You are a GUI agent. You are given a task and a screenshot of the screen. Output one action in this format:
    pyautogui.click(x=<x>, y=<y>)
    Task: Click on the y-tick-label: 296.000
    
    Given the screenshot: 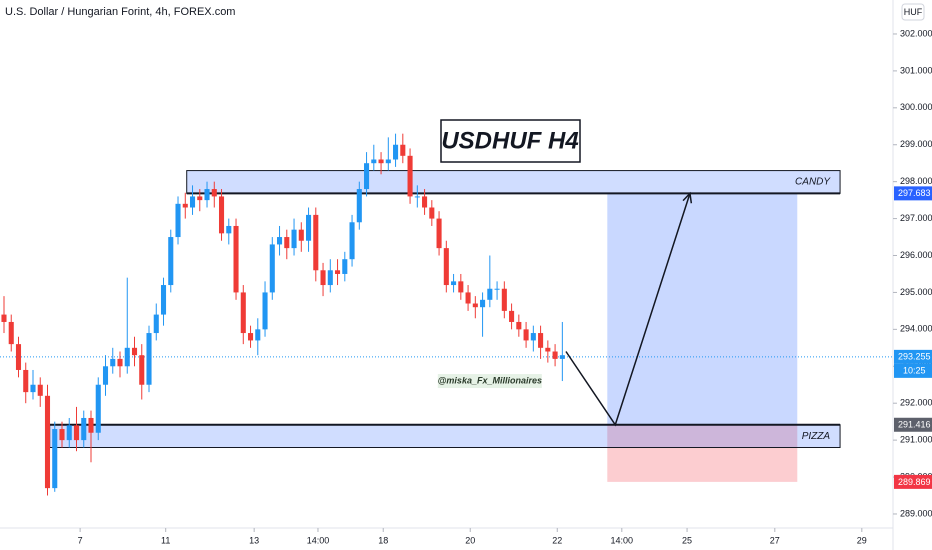 What is the action you would take?
    pyautogui.click(x=916, y=255)
    